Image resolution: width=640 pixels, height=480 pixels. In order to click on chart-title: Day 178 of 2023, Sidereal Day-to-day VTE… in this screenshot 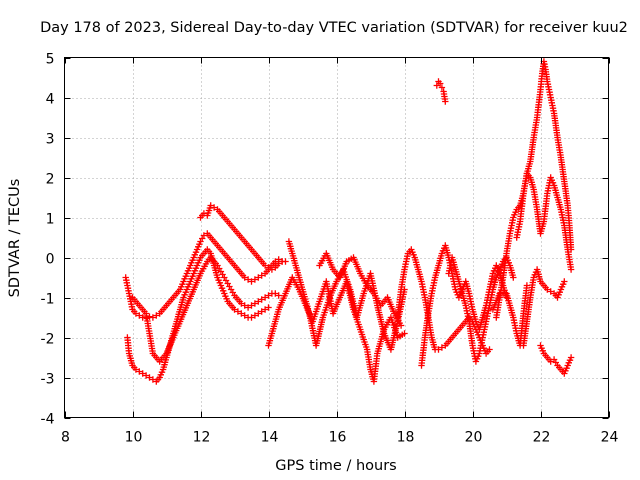, I will do `click(334, 28)`.